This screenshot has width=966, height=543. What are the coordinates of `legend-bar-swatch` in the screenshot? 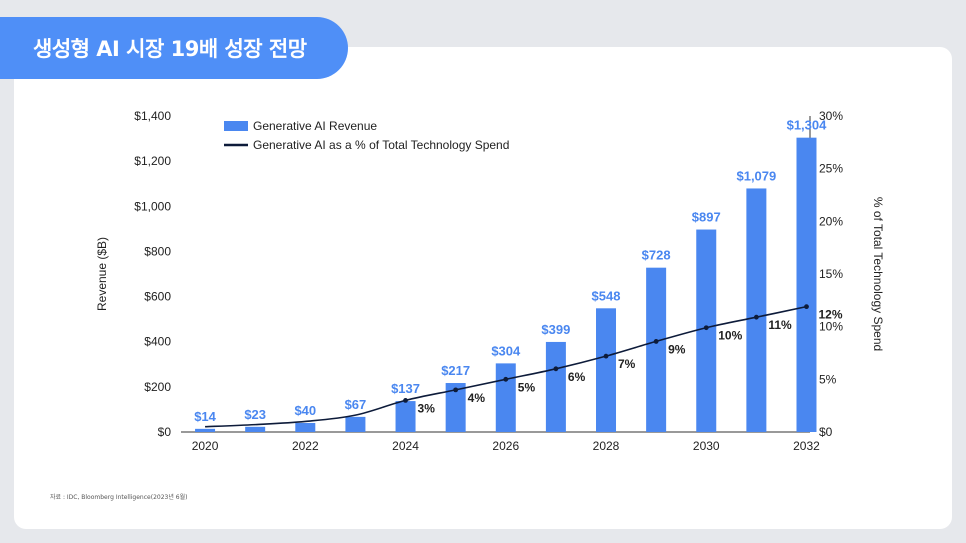 It's located at (236, 126).